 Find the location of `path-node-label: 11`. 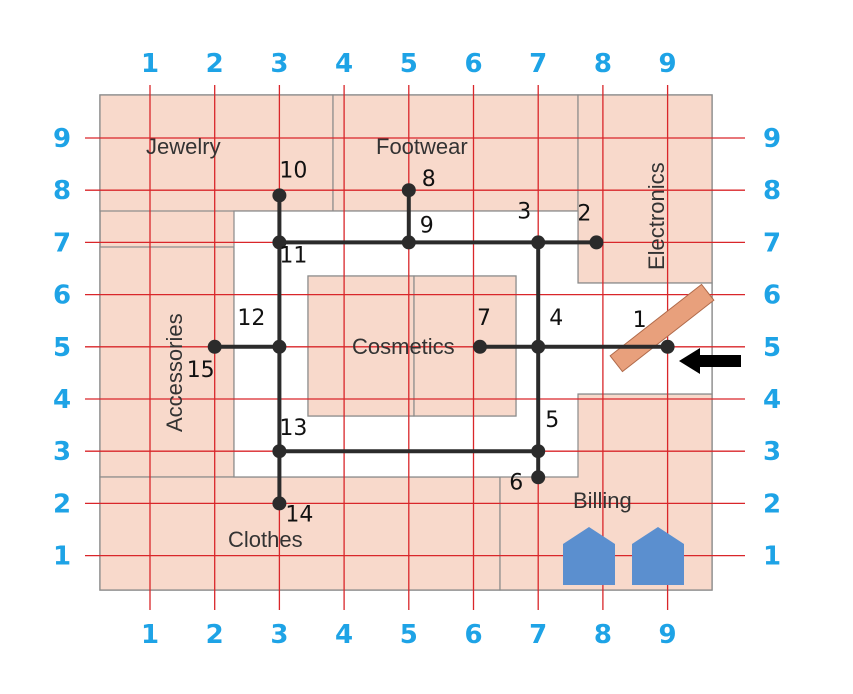

path-node-label: 11 is located at coordinates (293, 255).